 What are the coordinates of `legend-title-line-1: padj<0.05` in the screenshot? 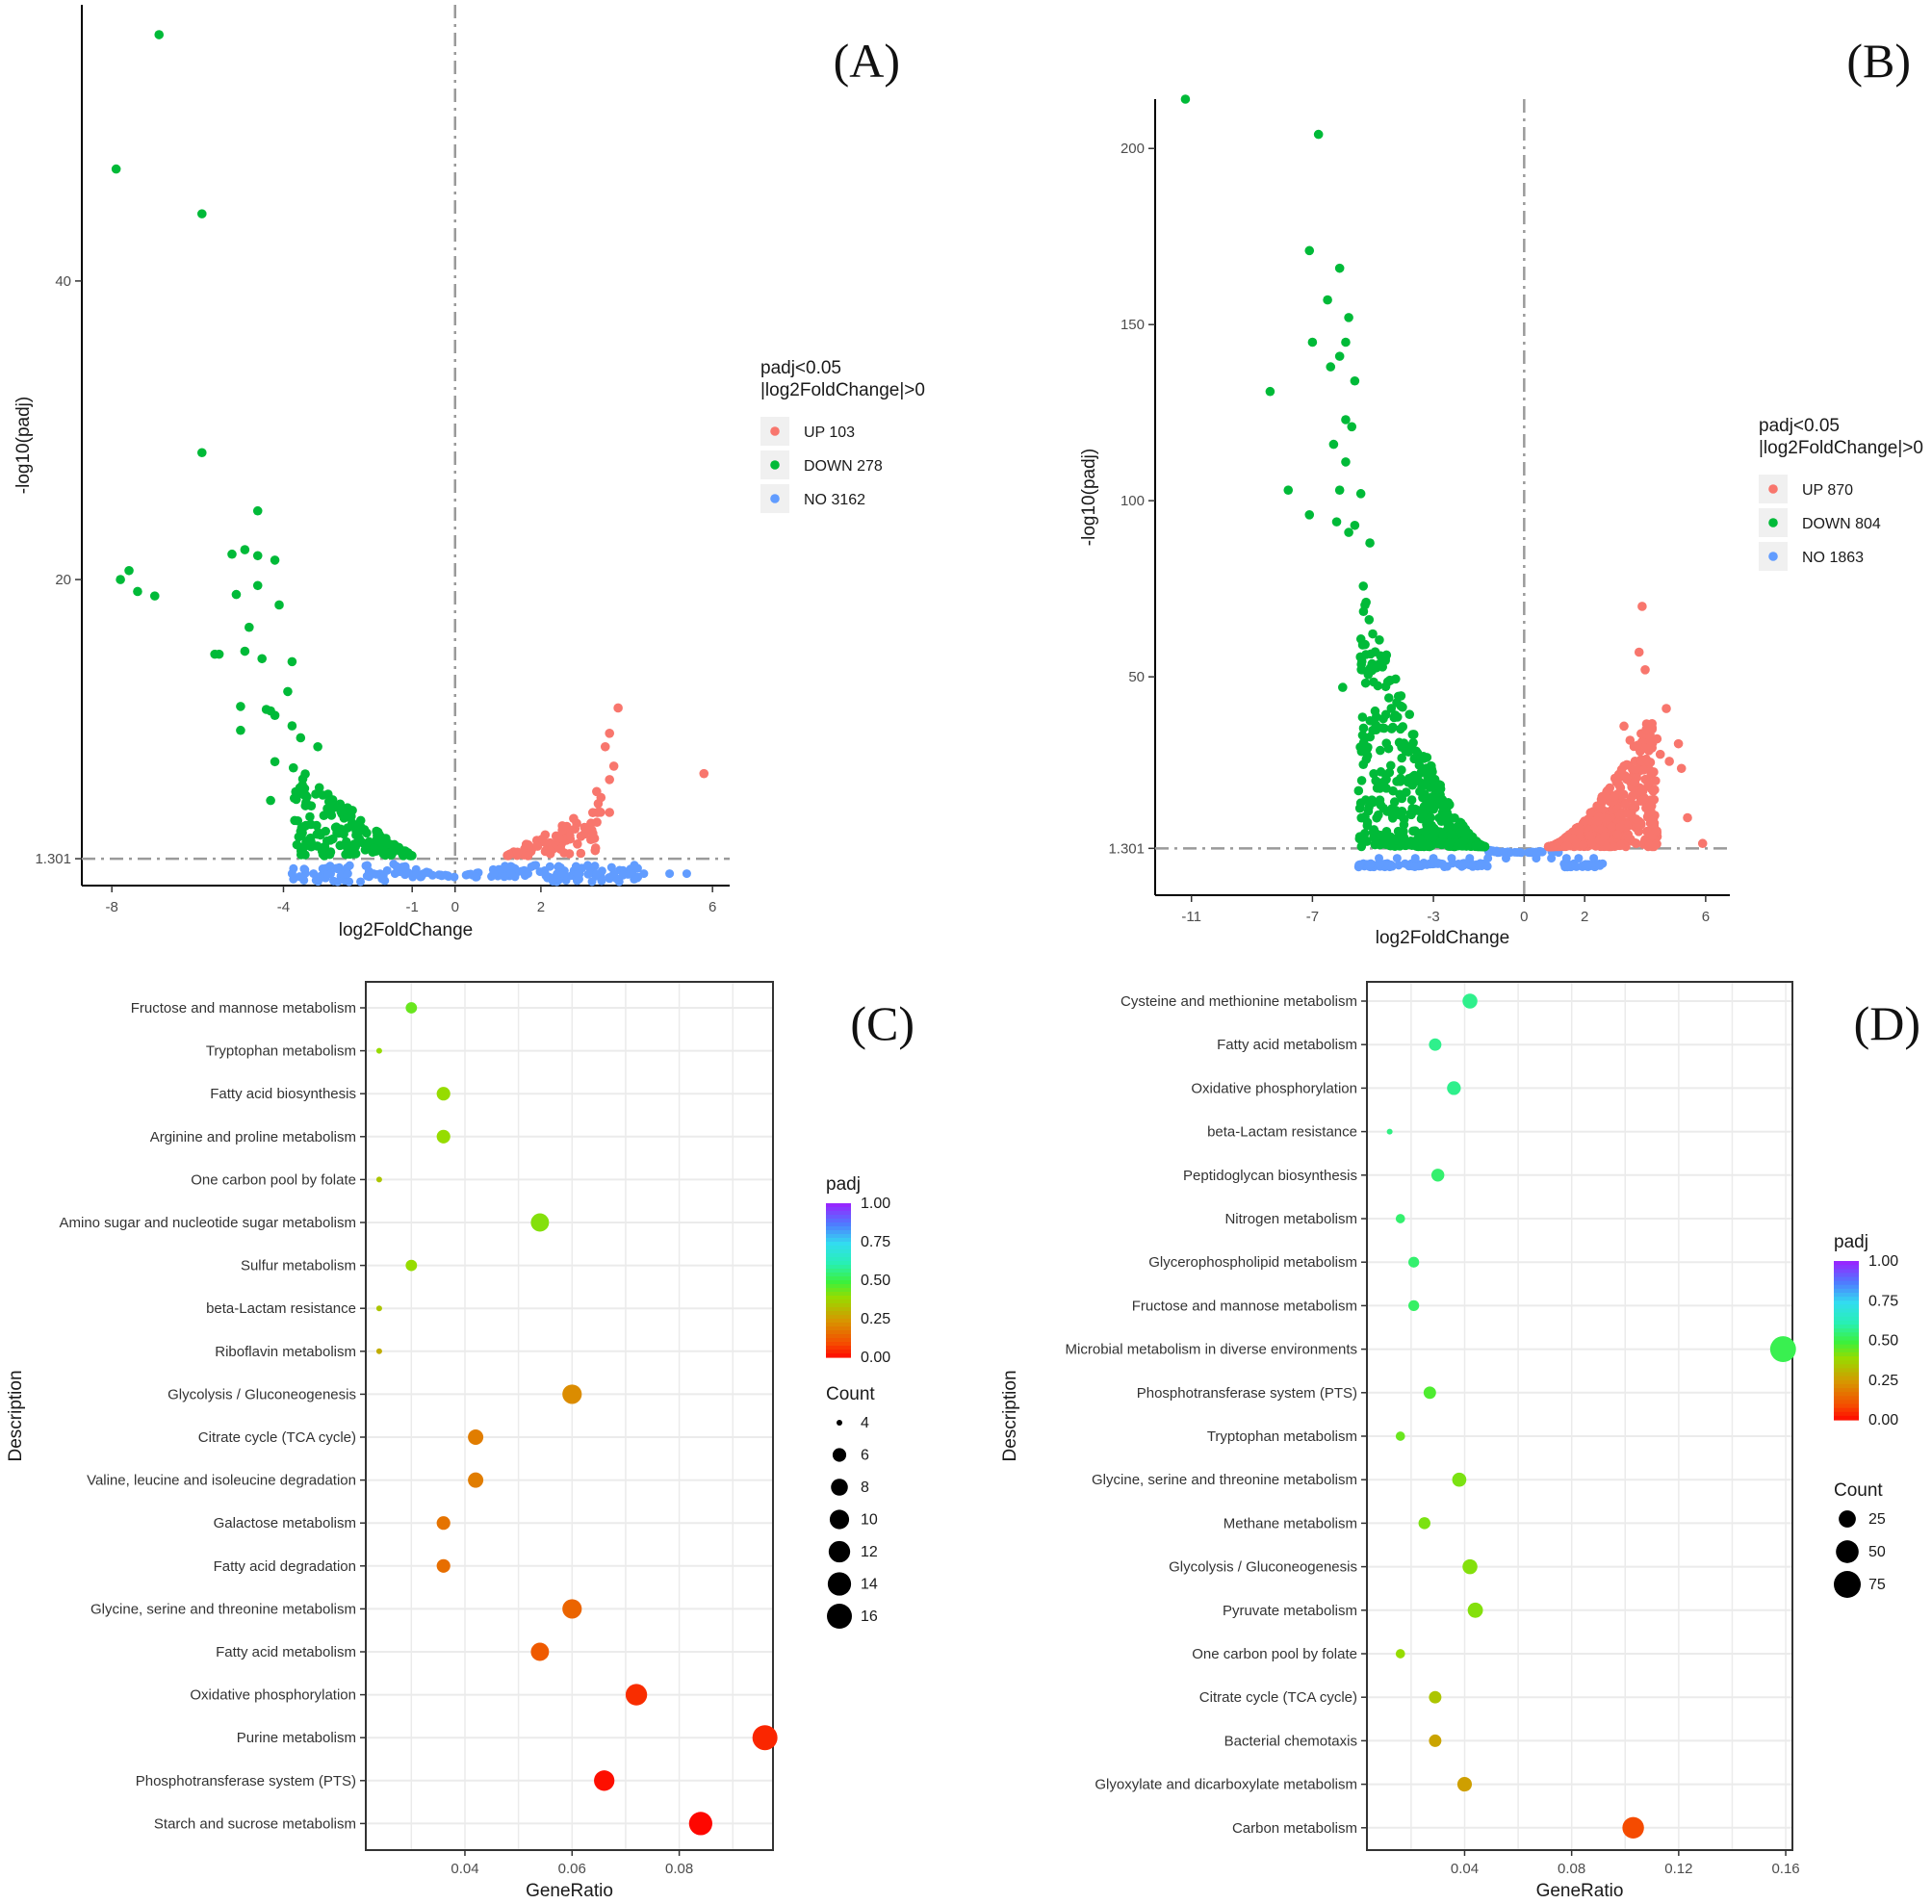 It's located at (800, 368).